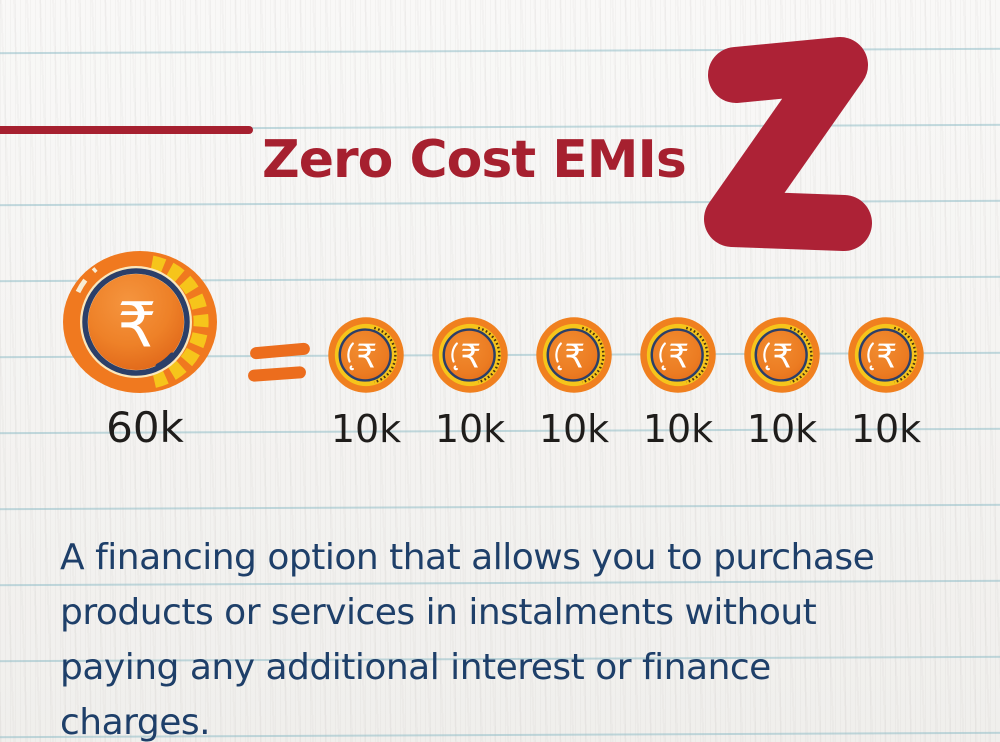 The width and height of the screenshot is (1000, 742). What do you see at coordinates (136, 325) in the screenshot?
I see `rupee-symbol-glyph: ₹` at bounding box center [136, 325].